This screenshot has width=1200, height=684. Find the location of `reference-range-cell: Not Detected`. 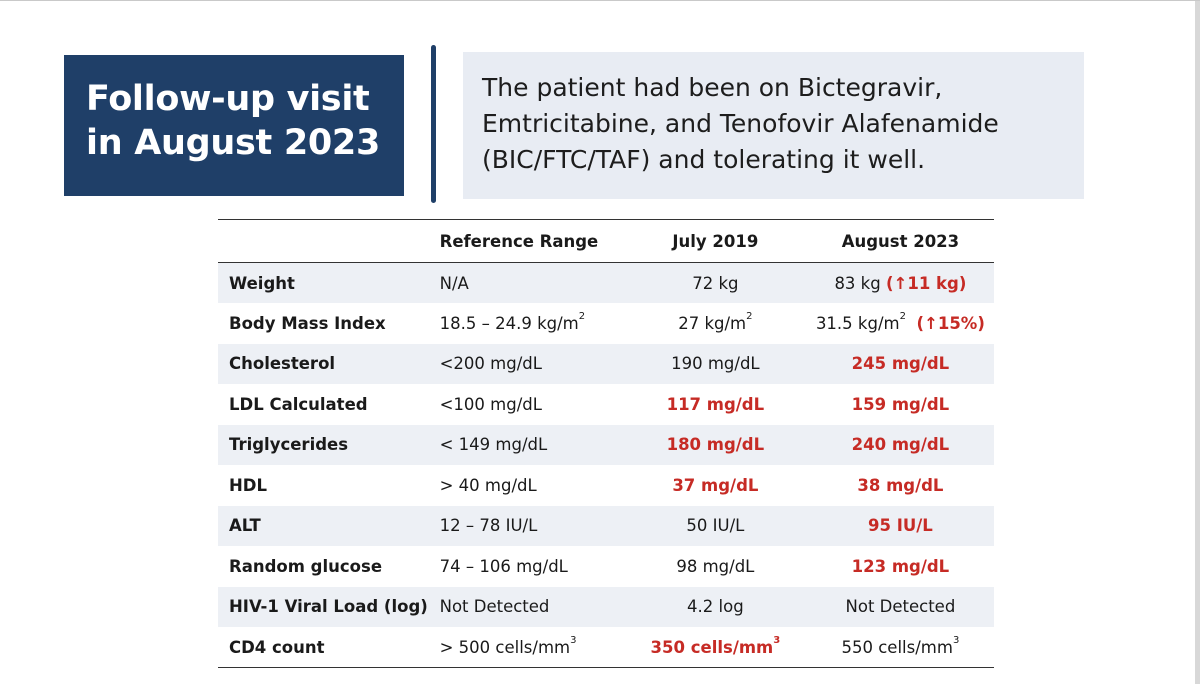

reference-range-cell: Not Detected is located at coordinates (530, 607).